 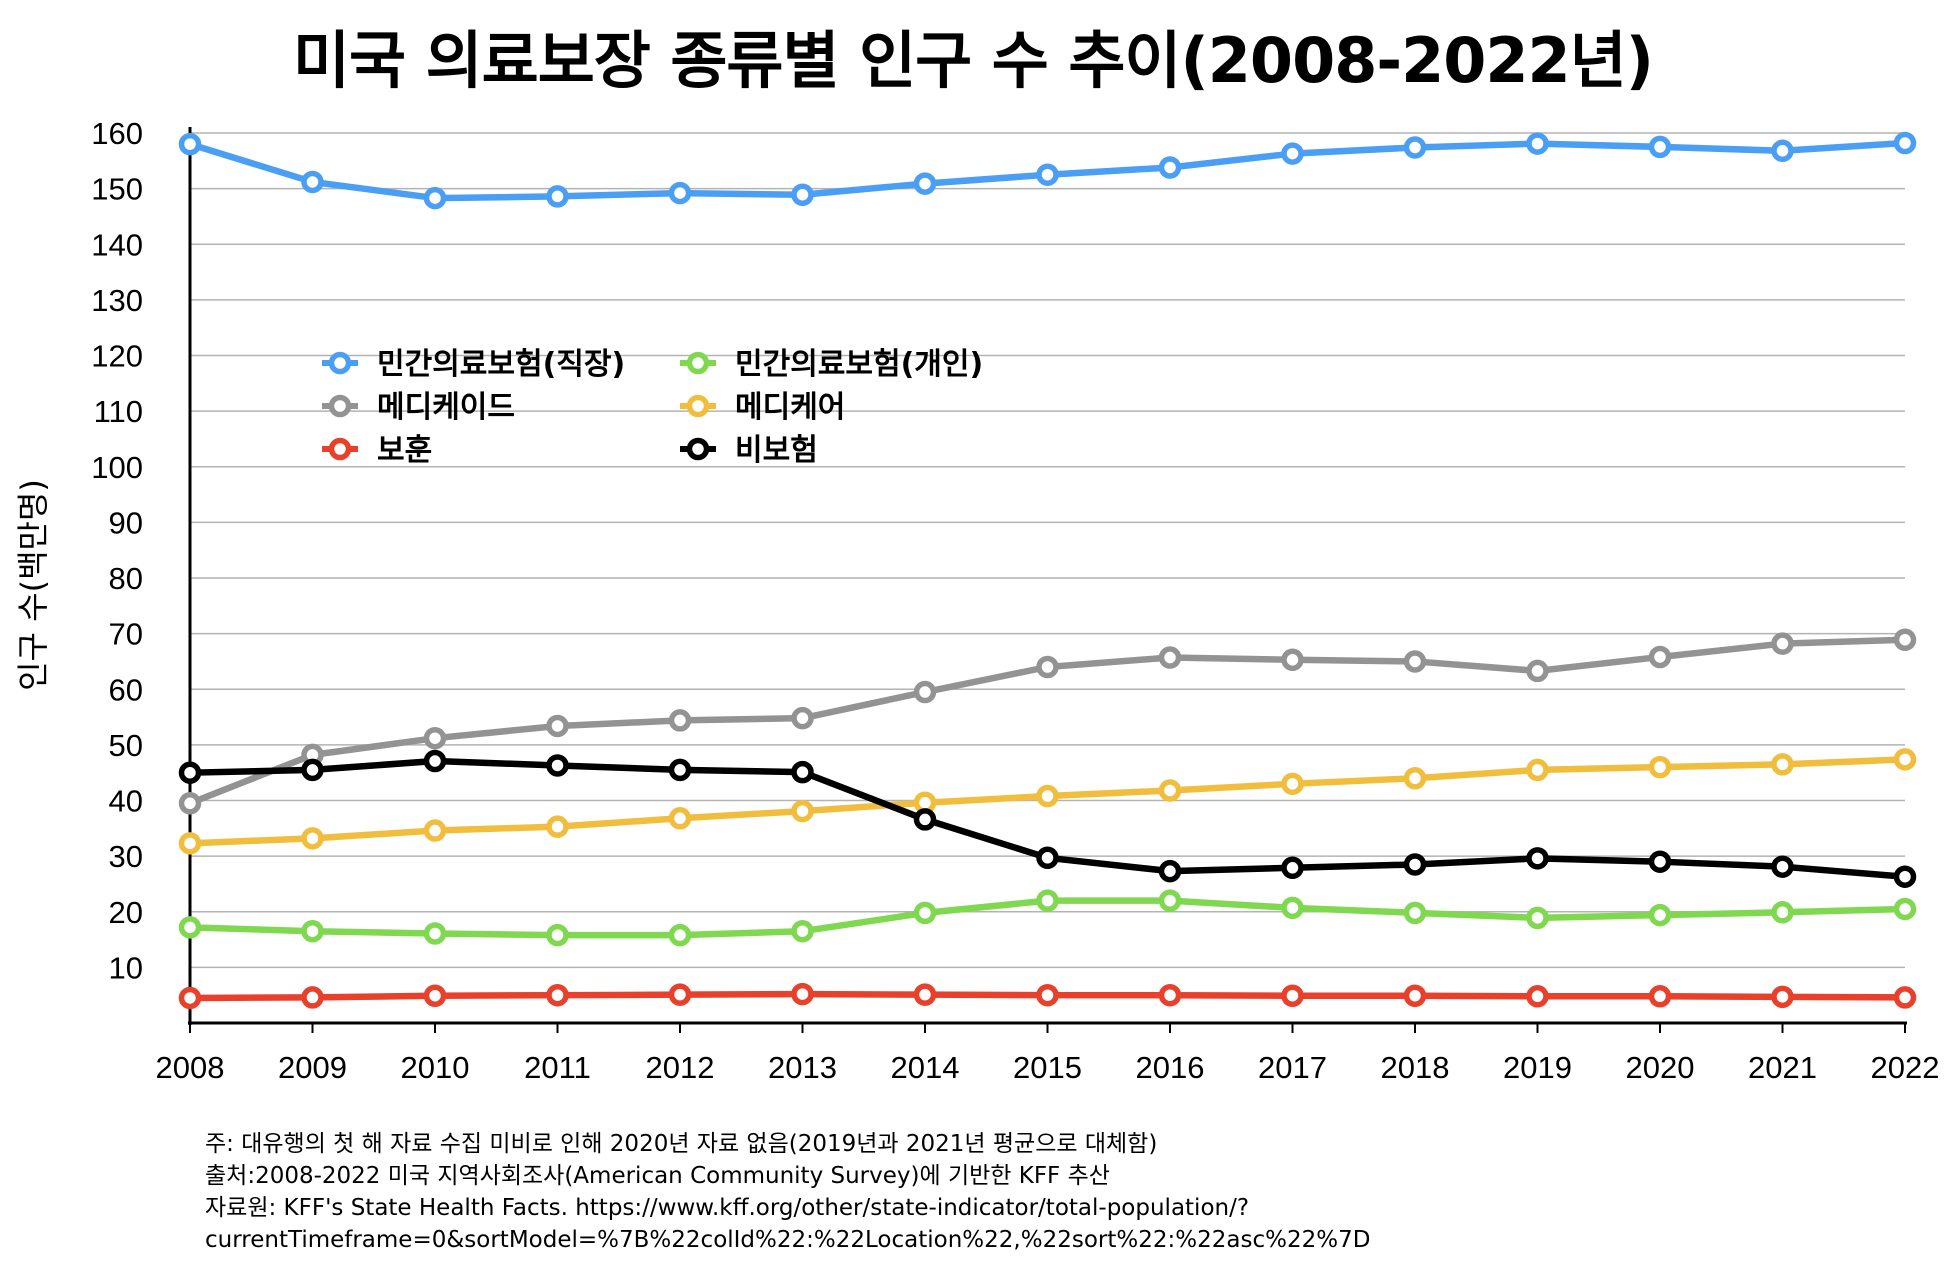 I want to click on y-tick-label: 30, so click(x=126, y=856).